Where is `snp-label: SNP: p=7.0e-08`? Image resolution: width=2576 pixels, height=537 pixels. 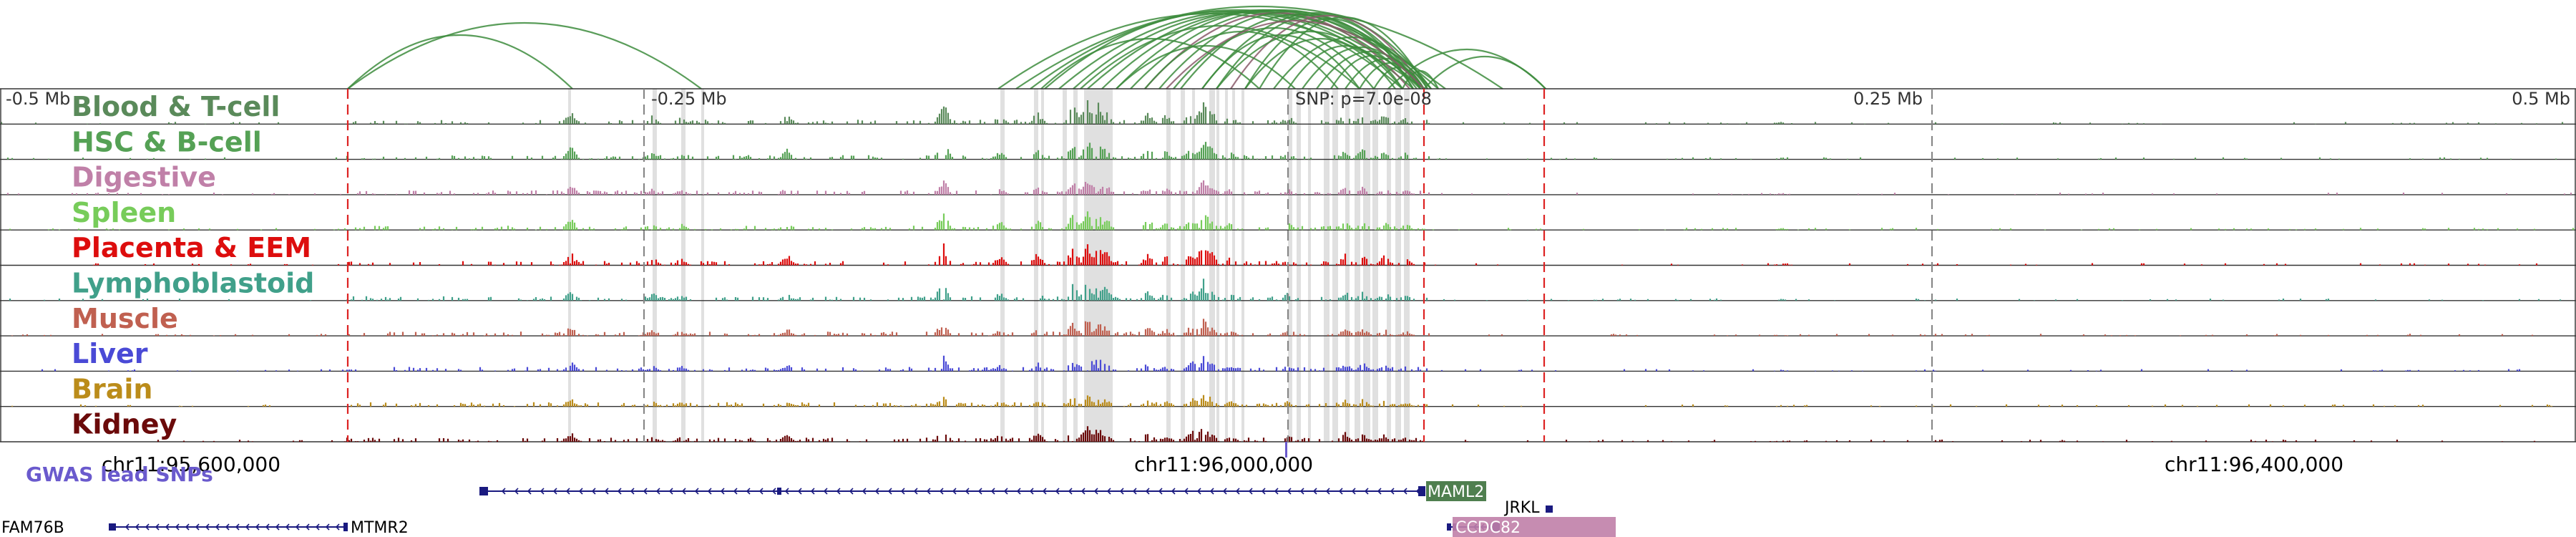 snp-label: SNP: p=7.0e-08 is located at coordinates (1363, 99).